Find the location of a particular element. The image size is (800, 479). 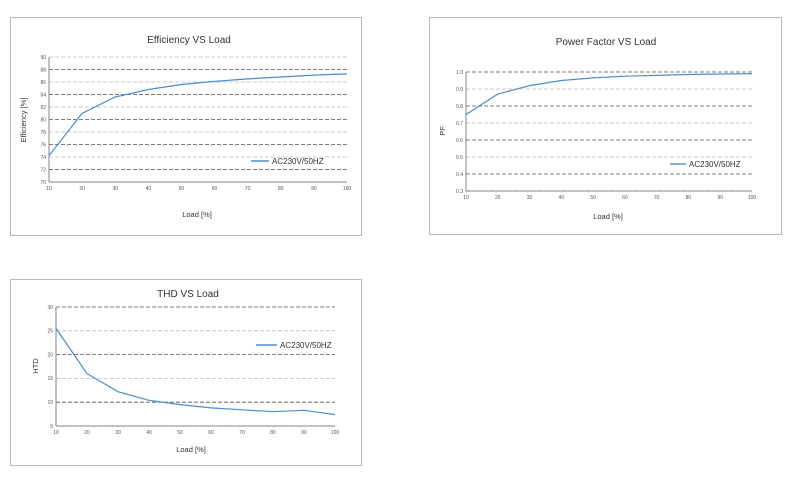

y-tick-label: 84 is located at coordinates (43, 95).